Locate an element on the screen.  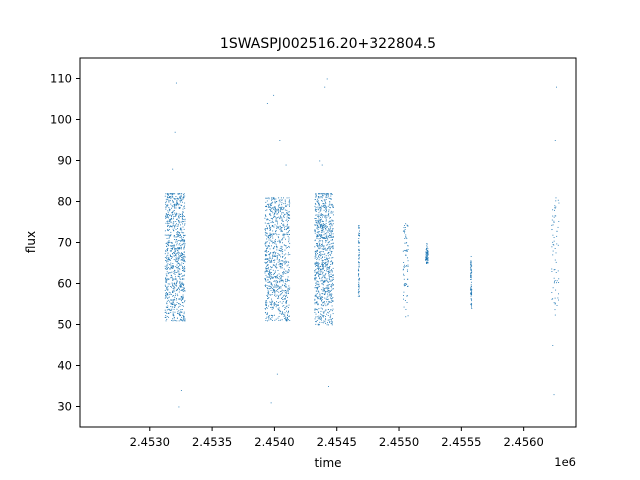
y-tick-label: 60 is located at coordinates (64, 284).